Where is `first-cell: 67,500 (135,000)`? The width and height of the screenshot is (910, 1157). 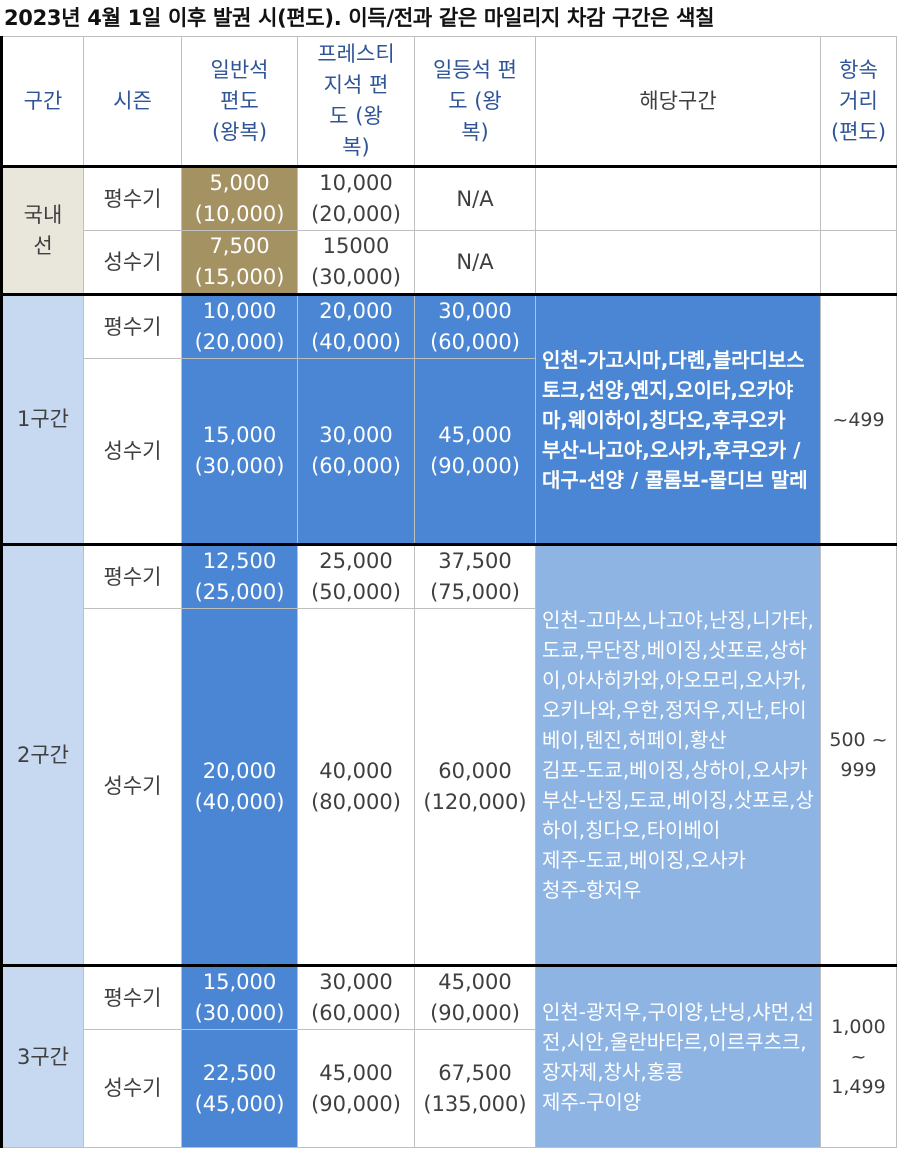 first-cell: 67,500 (135,000) is located at coordinates (475, 1088).